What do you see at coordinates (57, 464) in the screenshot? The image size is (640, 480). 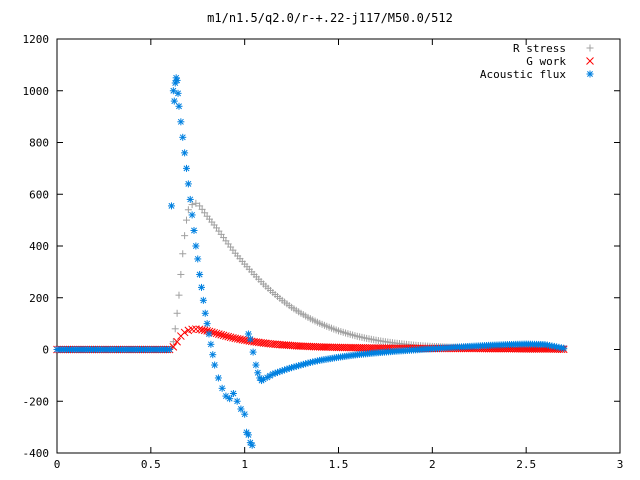 I see `x-tick-label: 0` at bounding box center [57, 464].